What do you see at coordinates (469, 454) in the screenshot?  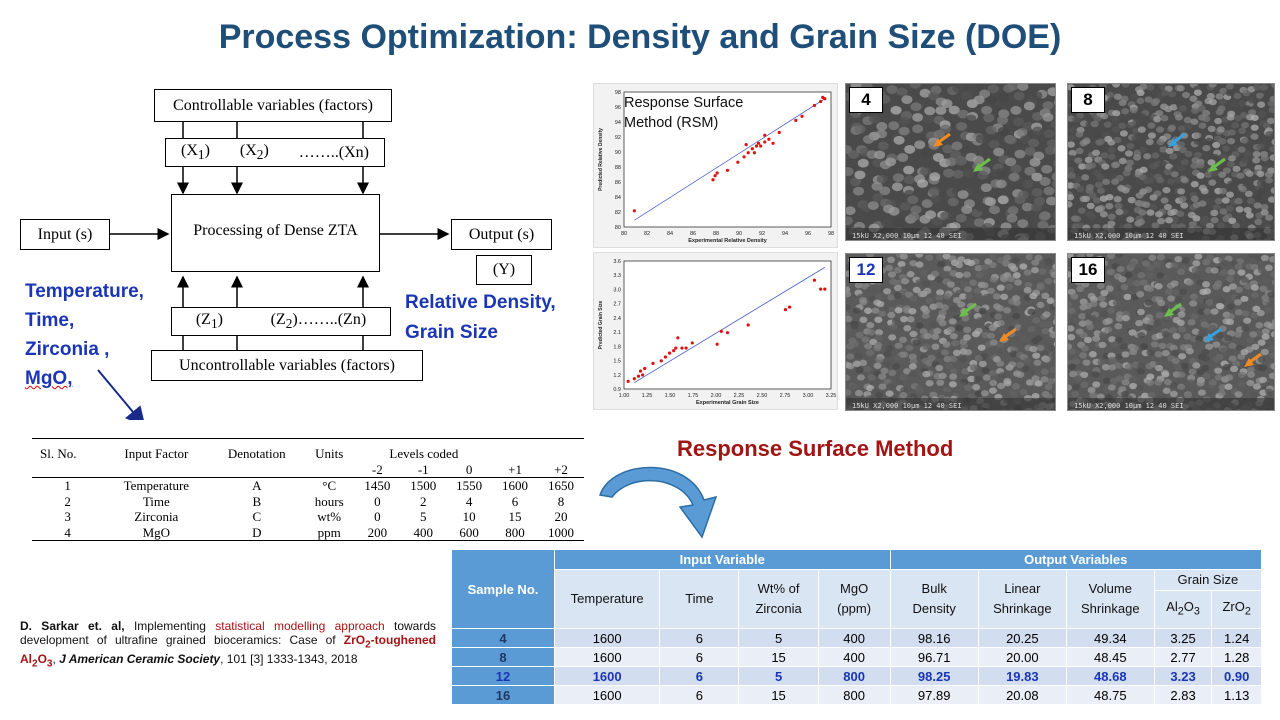 I see `header-cell: Levels coded` at bounding box center [469, 454].